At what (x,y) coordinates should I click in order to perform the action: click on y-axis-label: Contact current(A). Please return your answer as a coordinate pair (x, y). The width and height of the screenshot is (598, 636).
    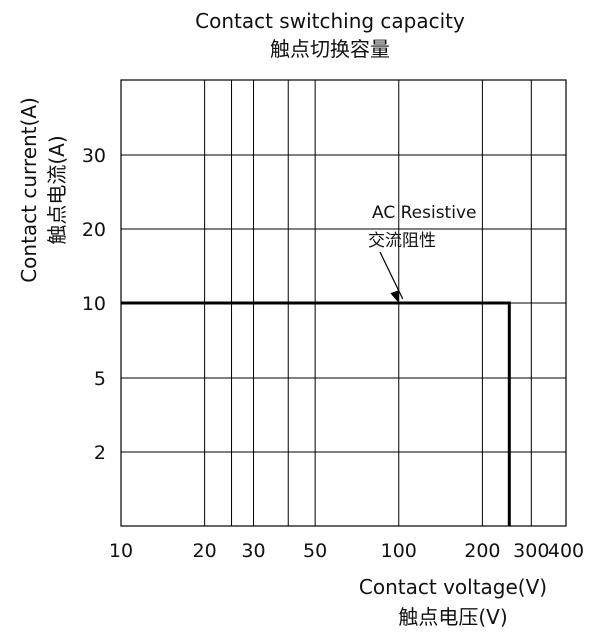
    Looking at the image, I should click on (29, 190).